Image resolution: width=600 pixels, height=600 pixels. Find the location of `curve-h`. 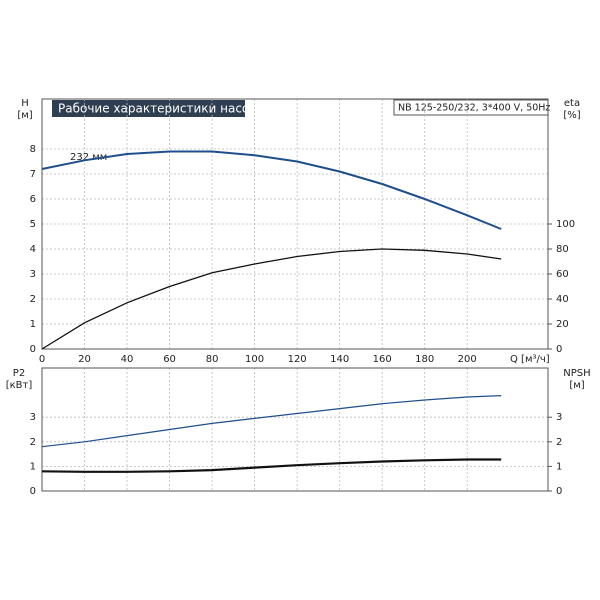

curve-h is located at coordinates (271, 190).